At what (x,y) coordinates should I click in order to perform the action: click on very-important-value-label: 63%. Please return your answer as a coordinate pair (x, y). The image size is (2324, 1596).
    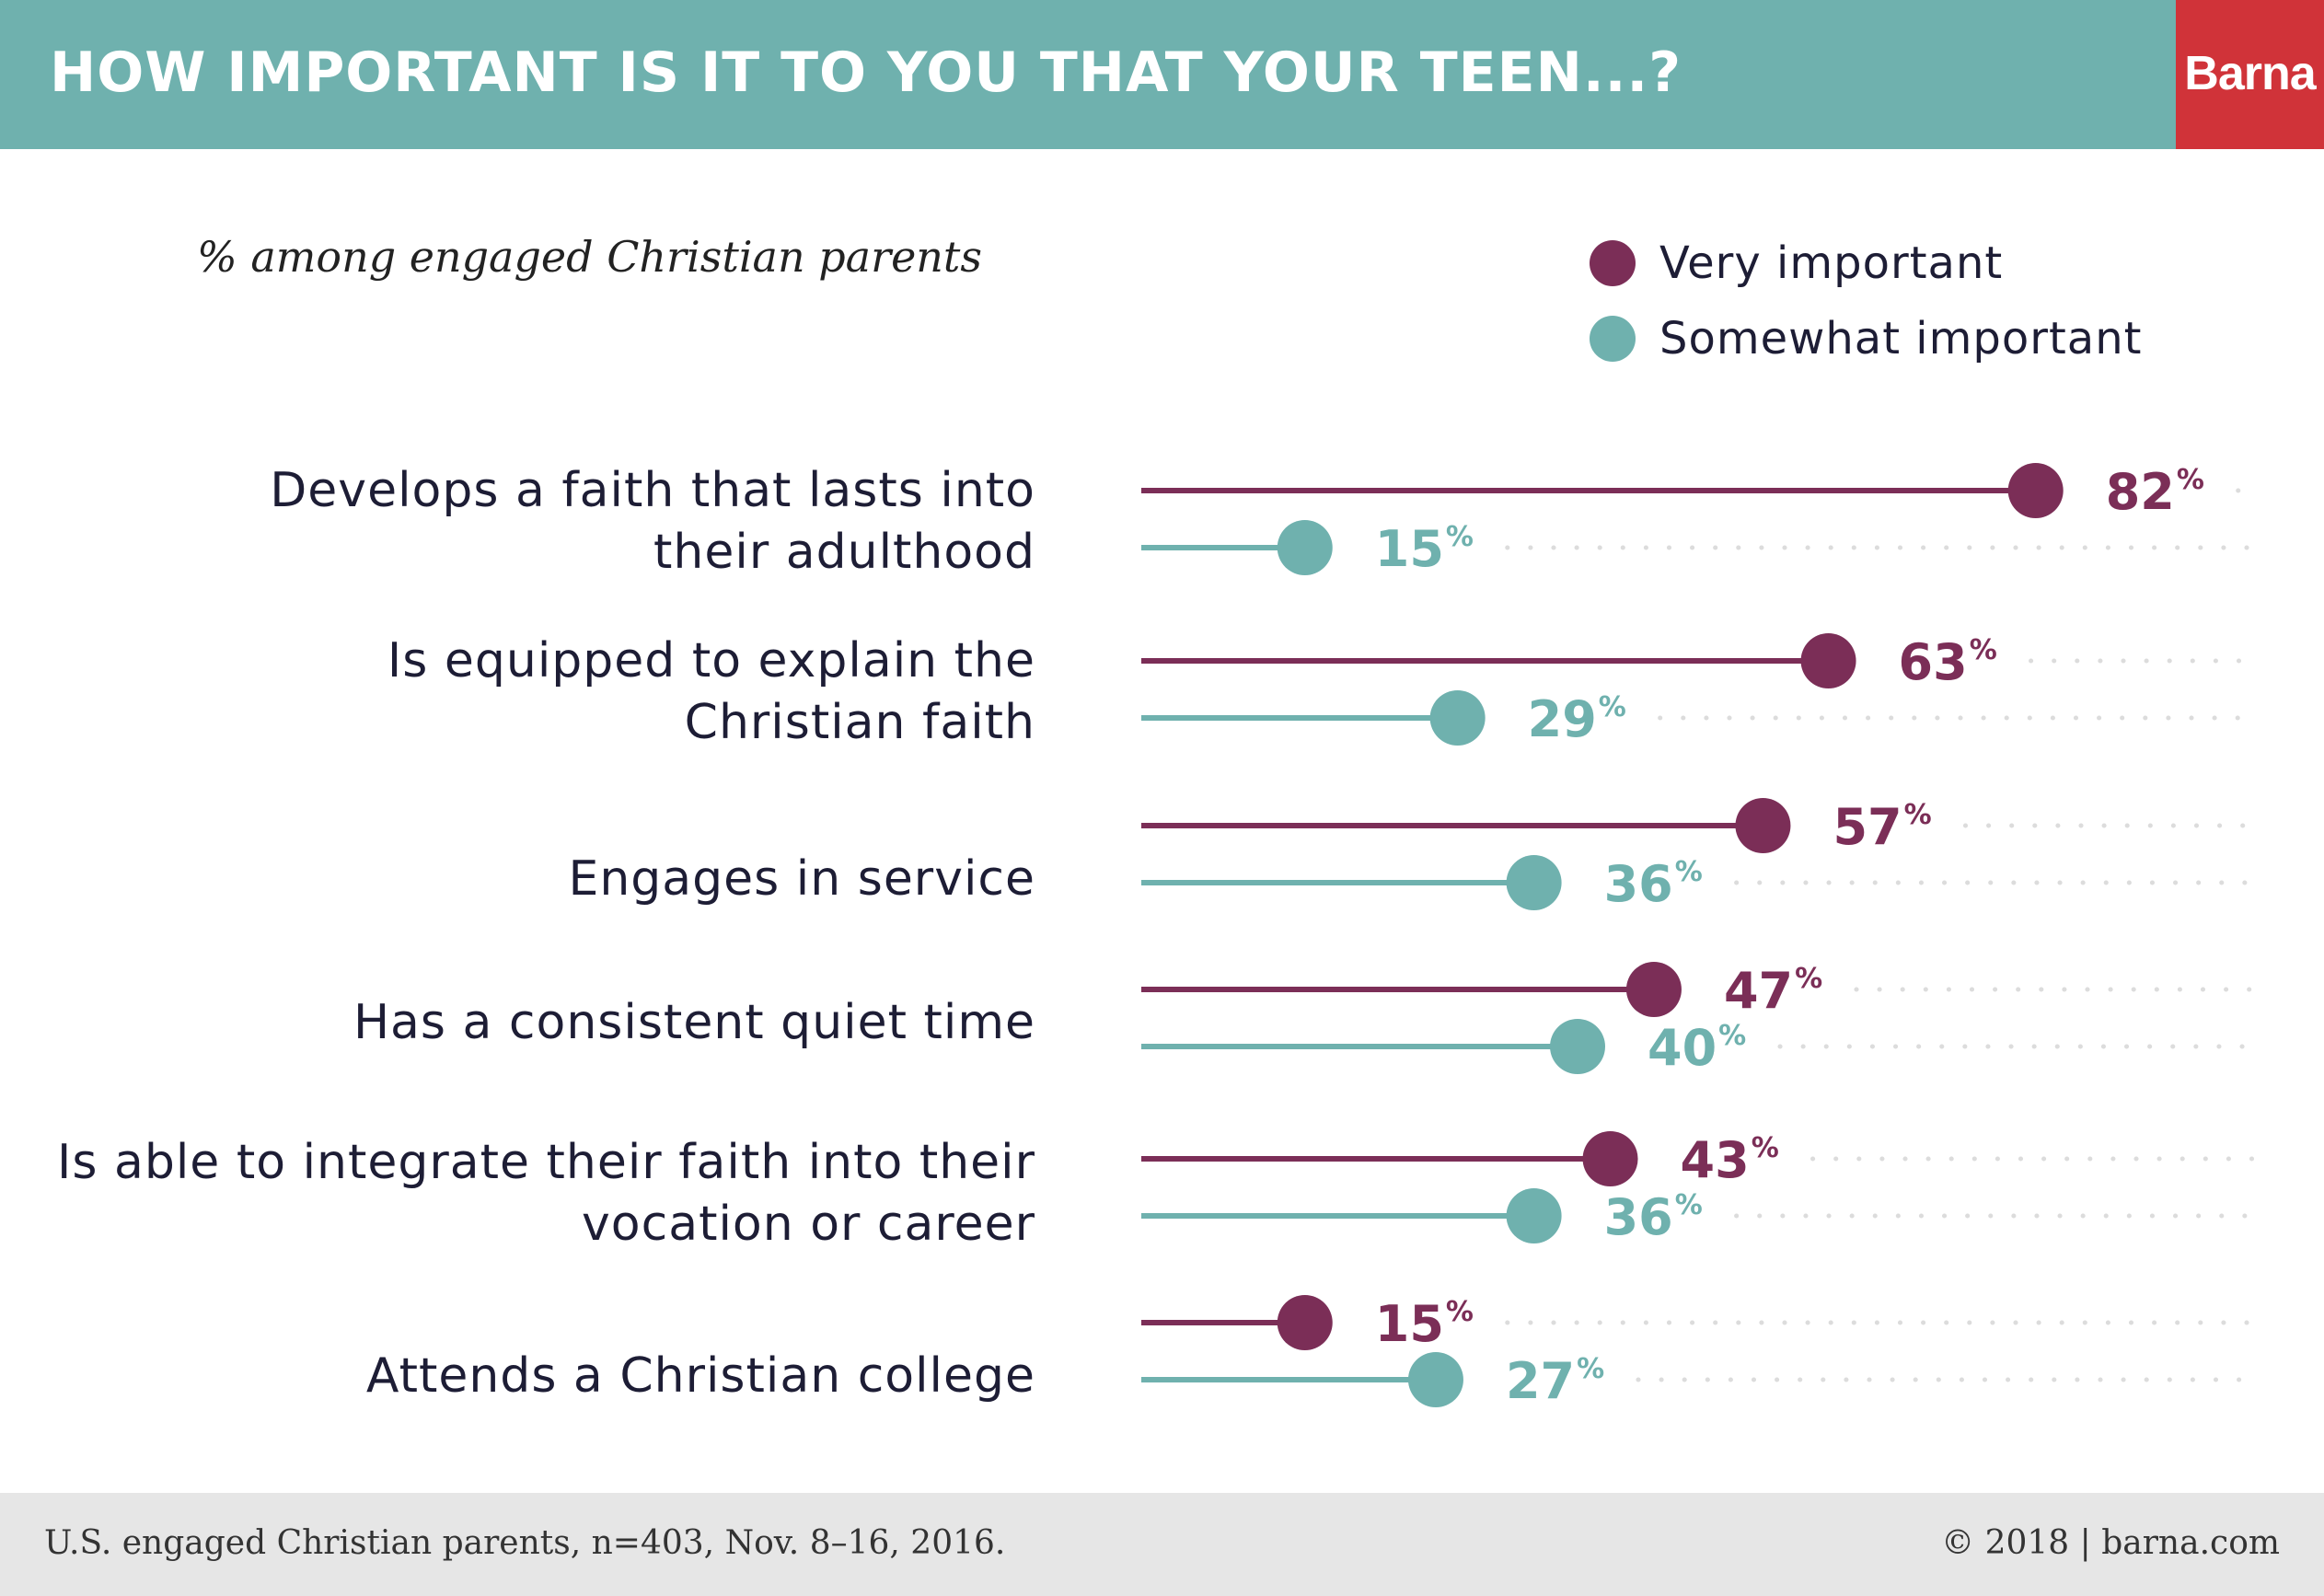
    Looking at the image, I should click on (1948, 662).